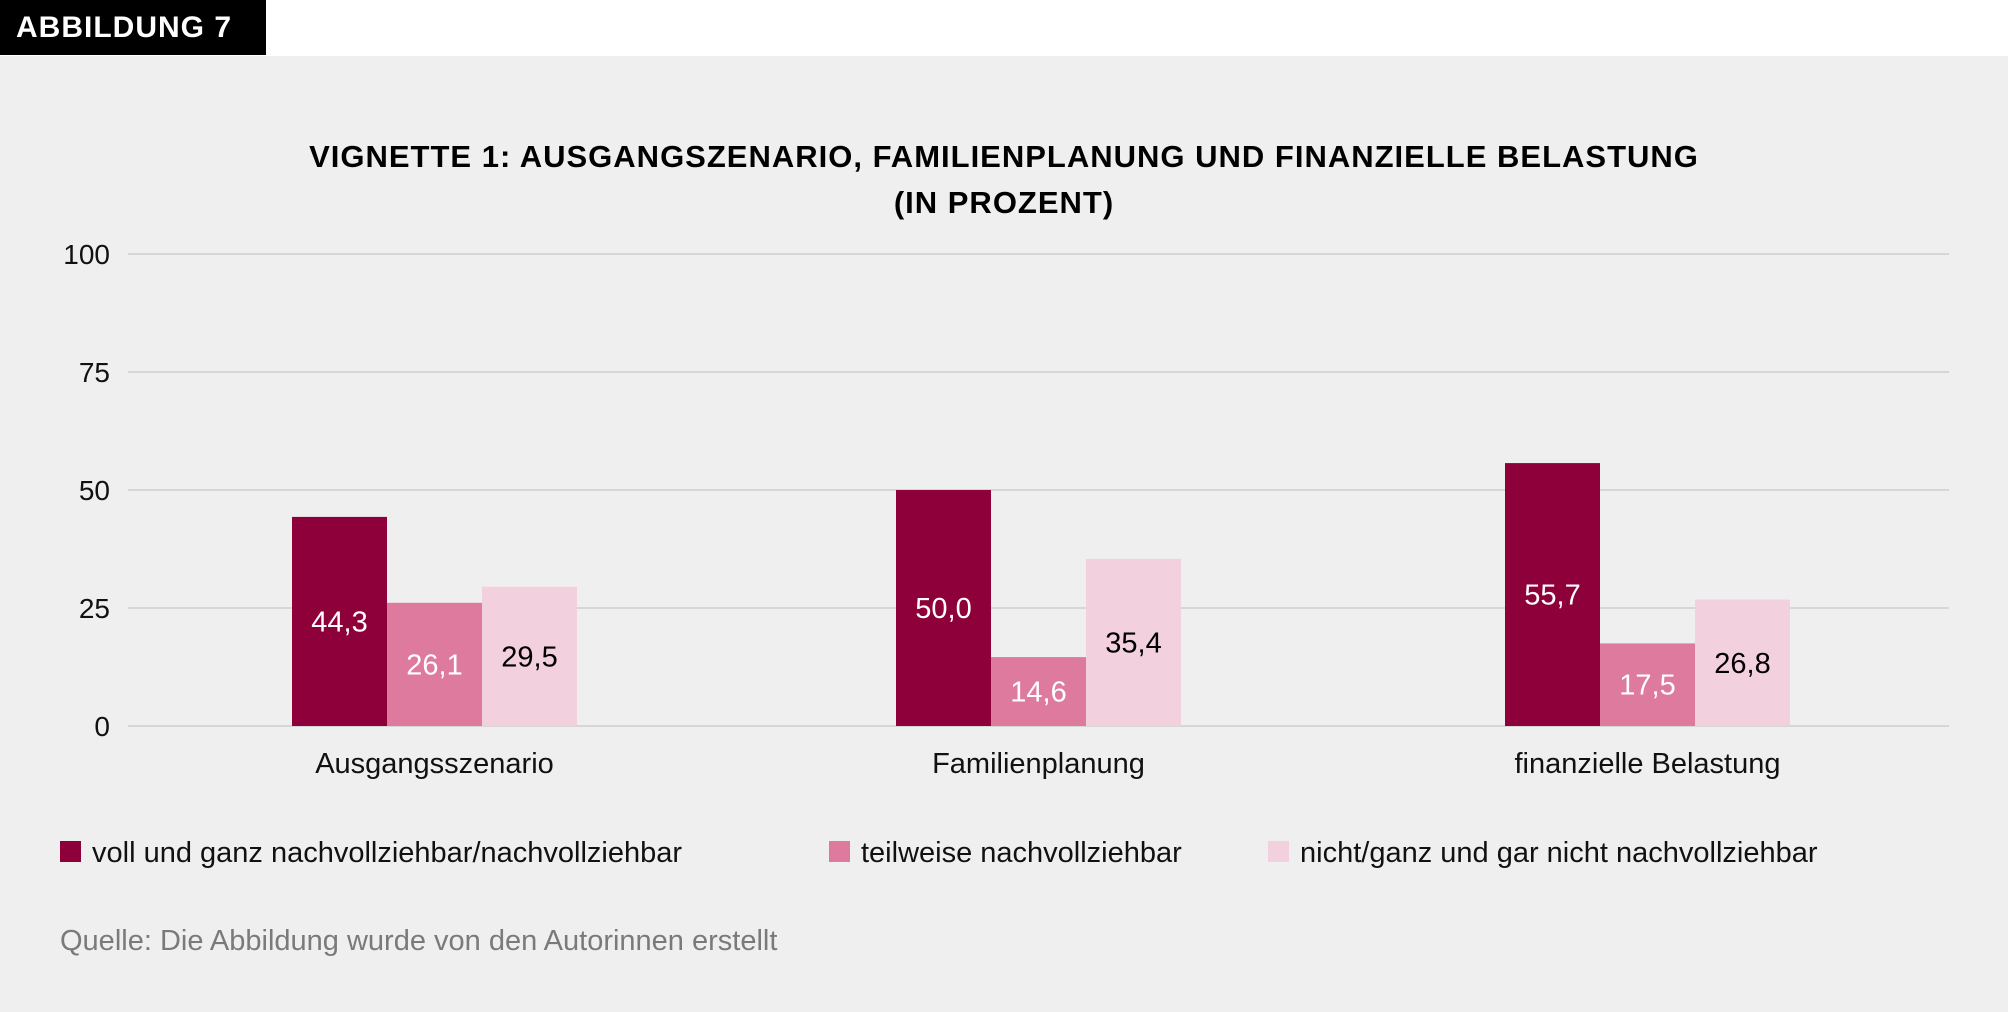 The height and width of the screenshot is (1012, 2008). What do you see at coordinates (86, 254) in the screenshot?
I see `y-tick-label: 100` at bounding box center [86, 254].